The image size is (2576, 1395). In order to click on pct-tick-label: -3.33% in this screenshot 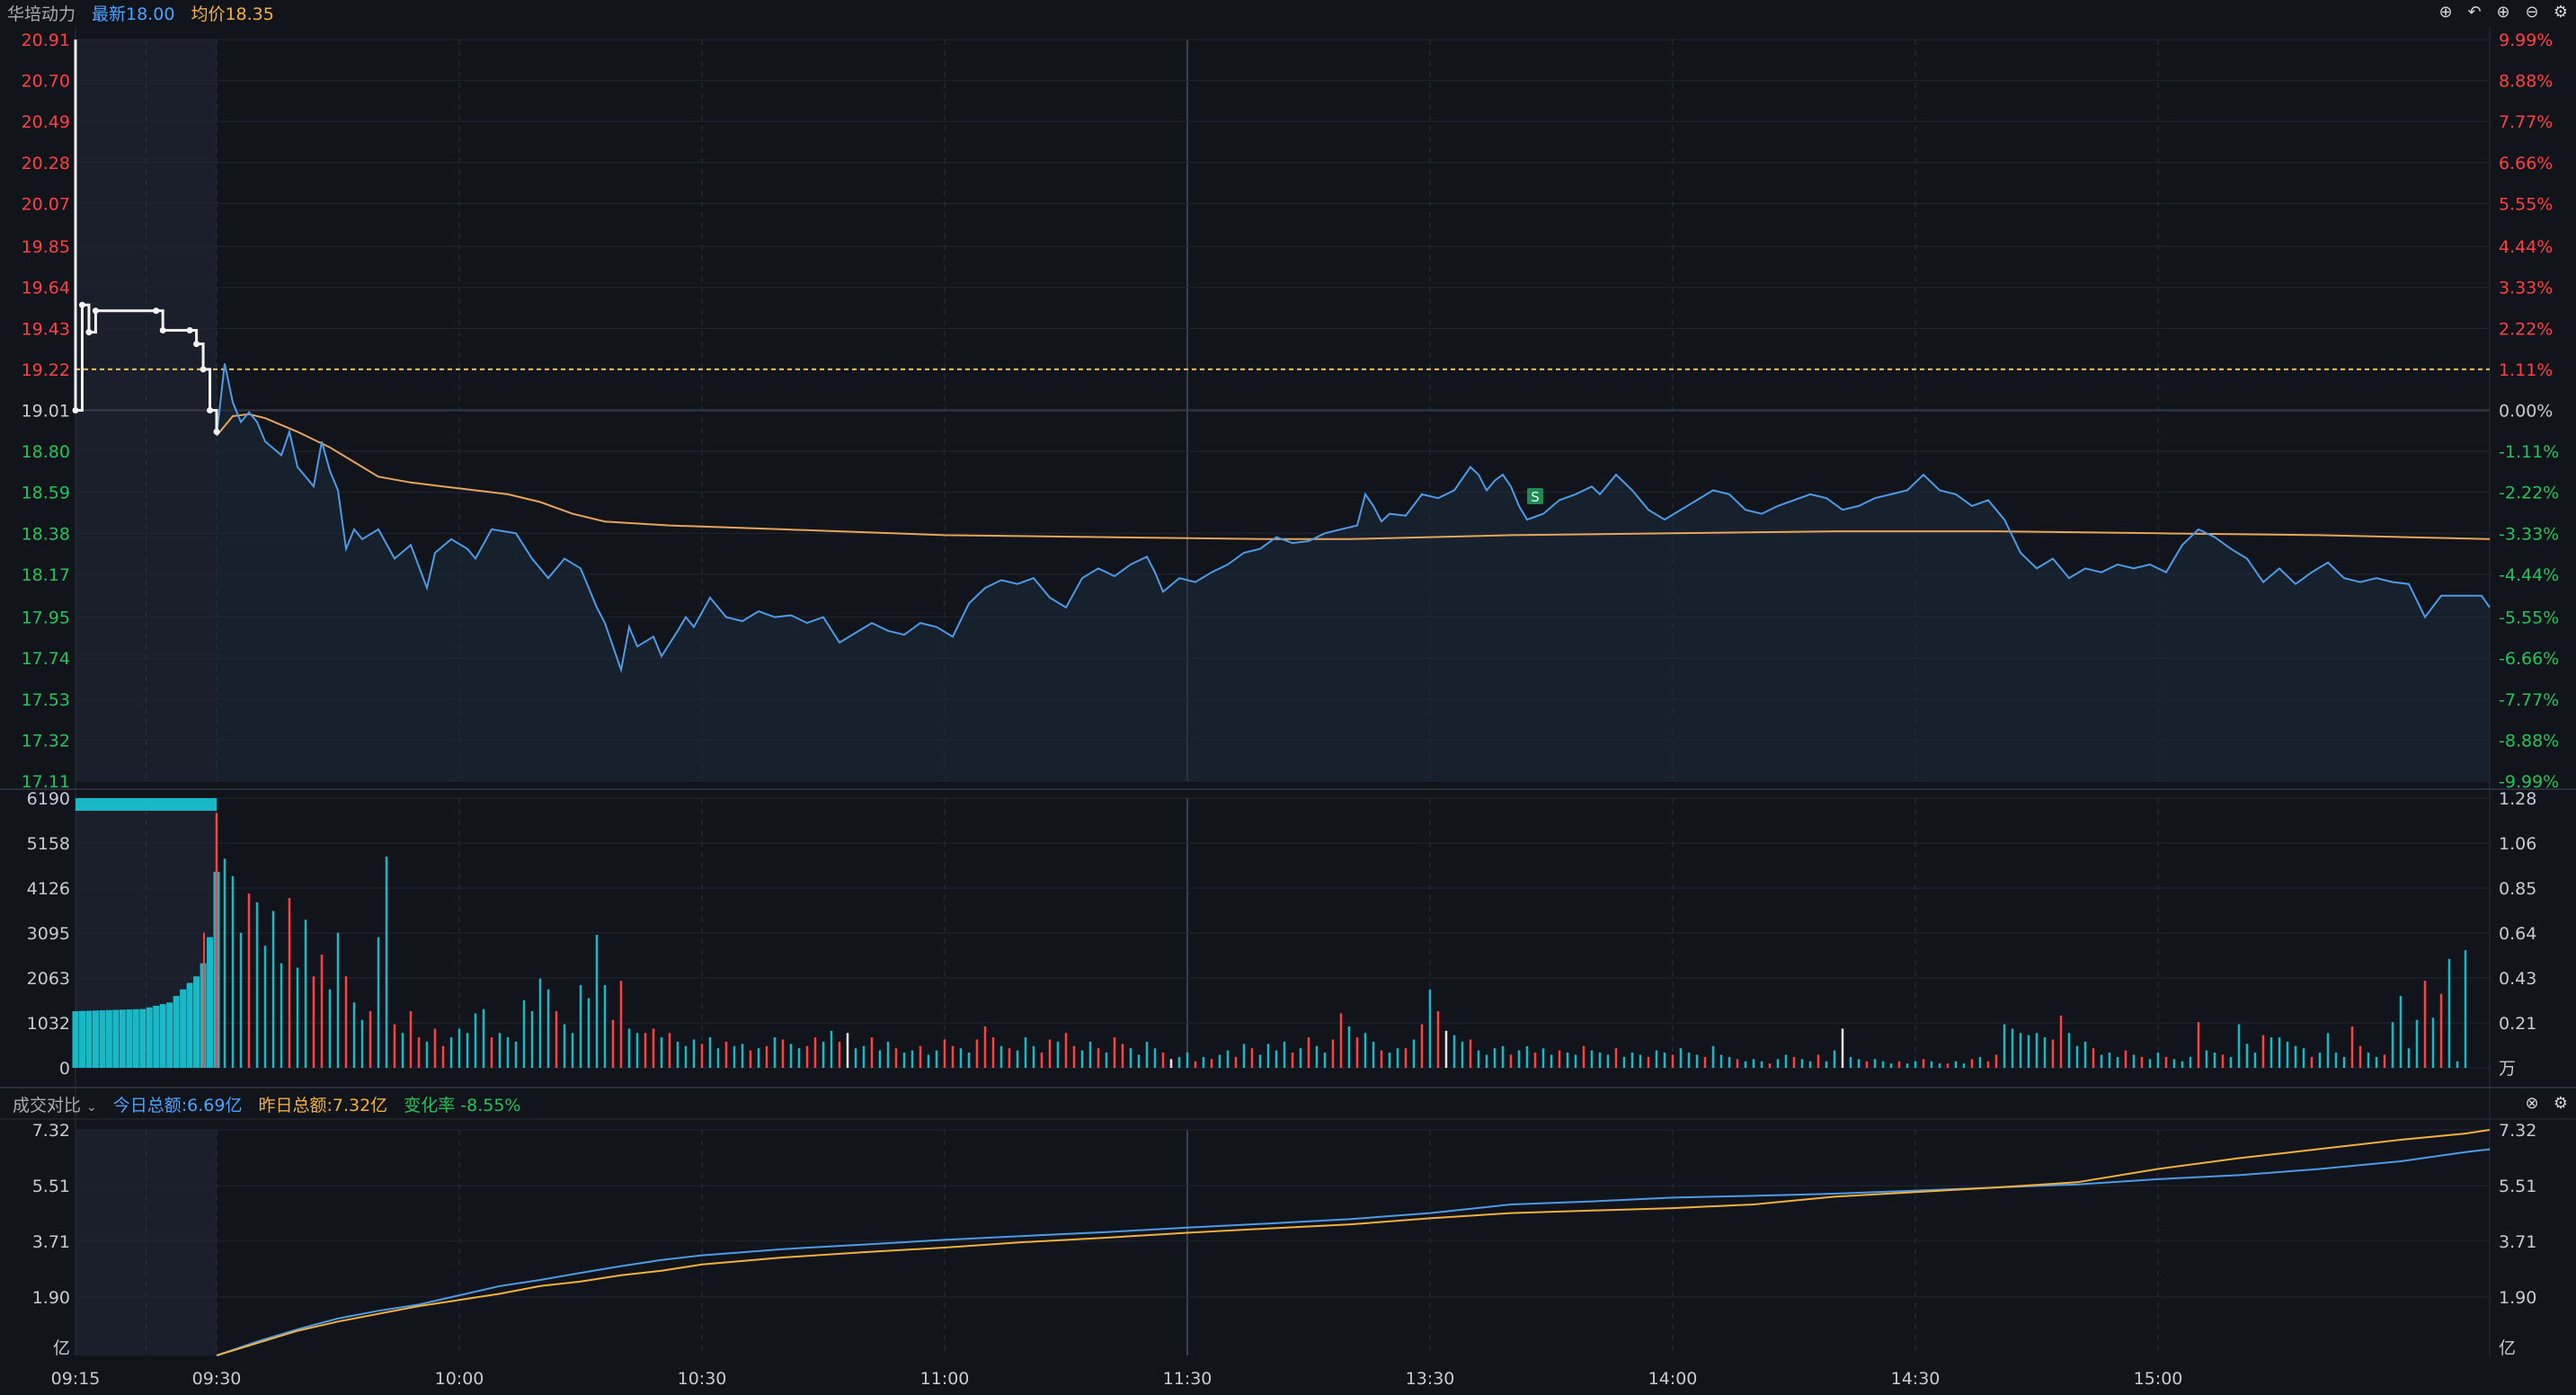, I will do `click(2529, 534)`.